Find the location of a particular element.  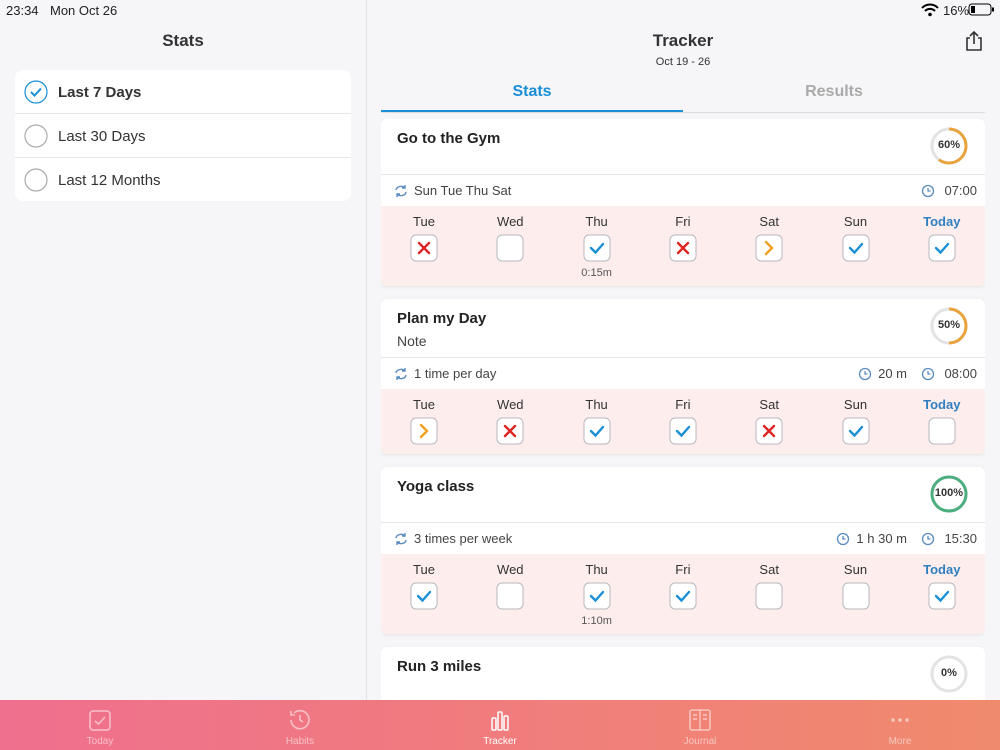

tab-label: Today is located at coordinates (100, 741).